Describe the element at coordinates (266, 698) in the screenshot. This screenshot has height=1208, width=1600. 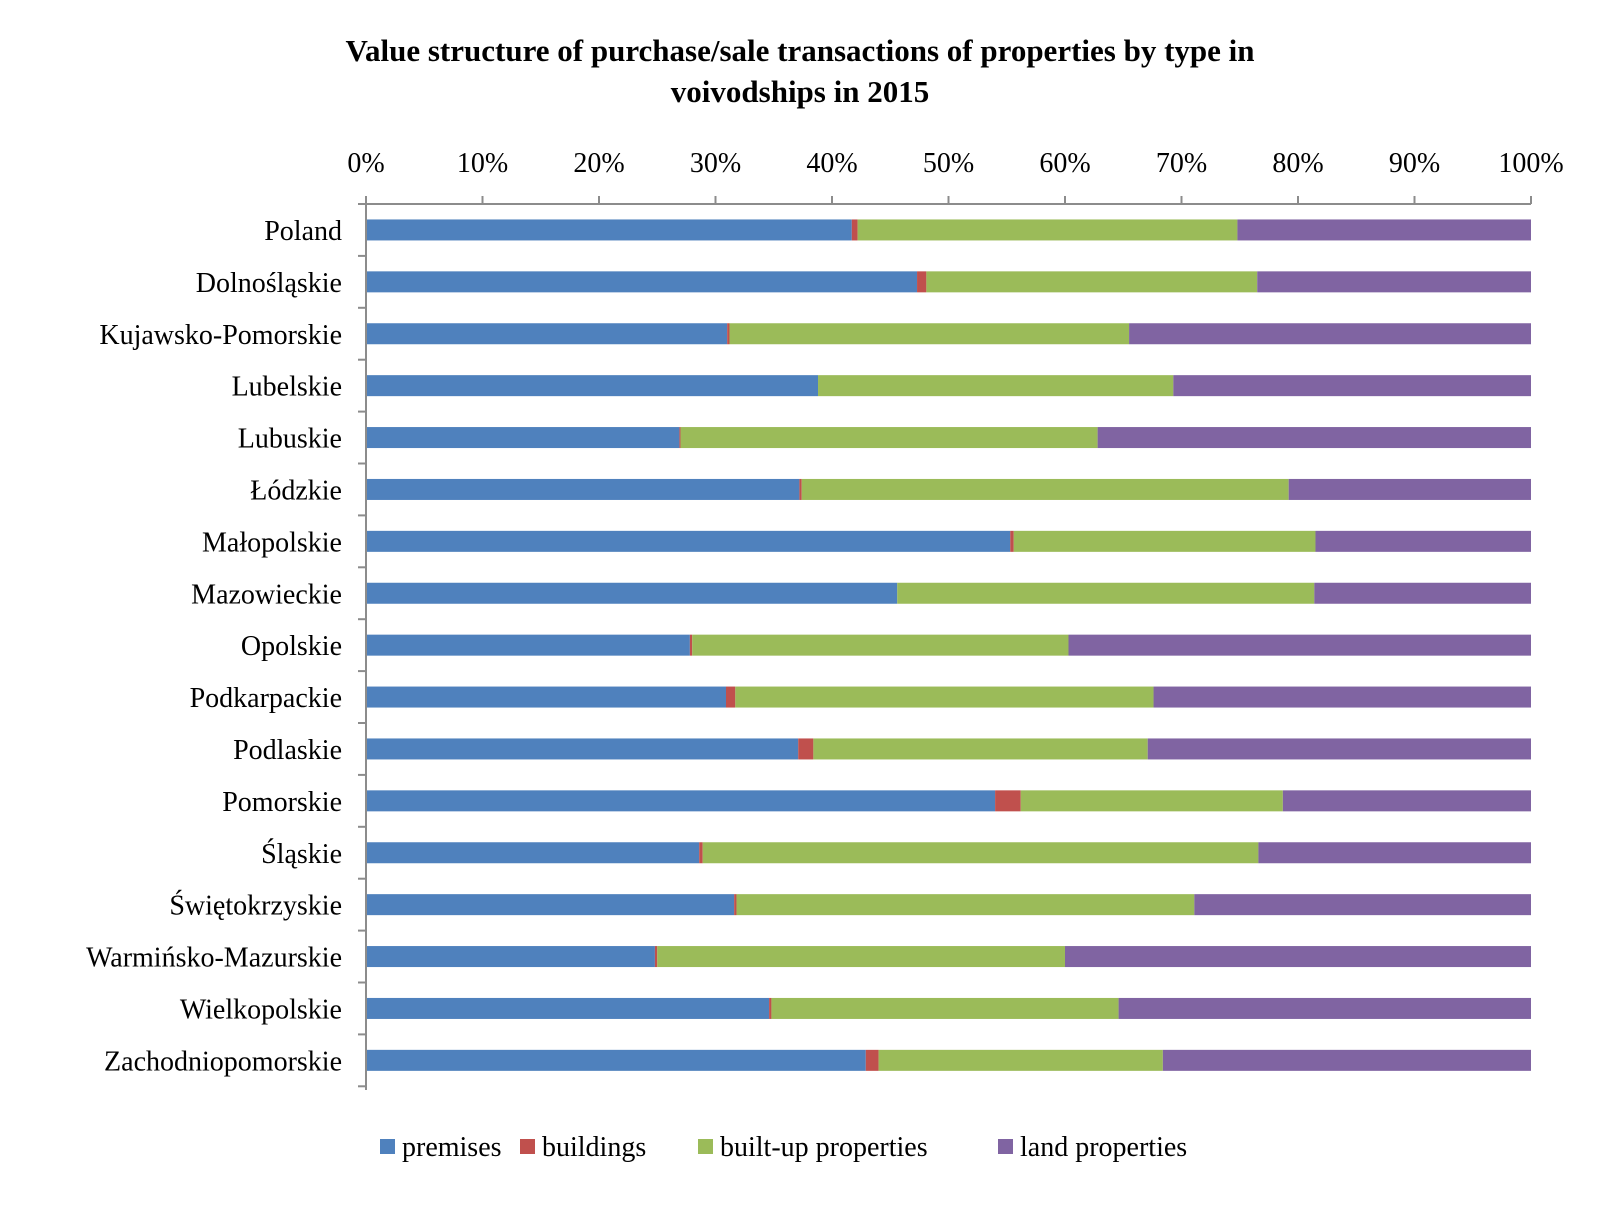
I see `category-label: Podkarpackie` at that location.